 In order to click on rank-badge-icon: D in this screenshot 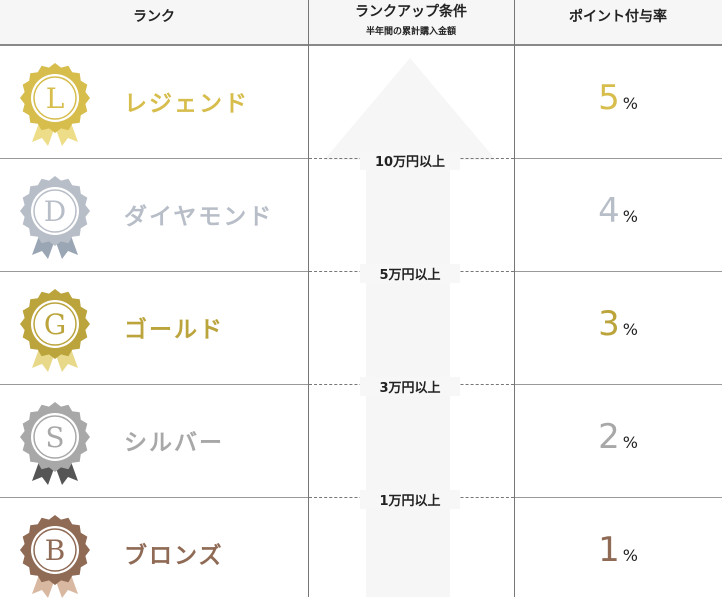, I will do `click(55, 217)`.